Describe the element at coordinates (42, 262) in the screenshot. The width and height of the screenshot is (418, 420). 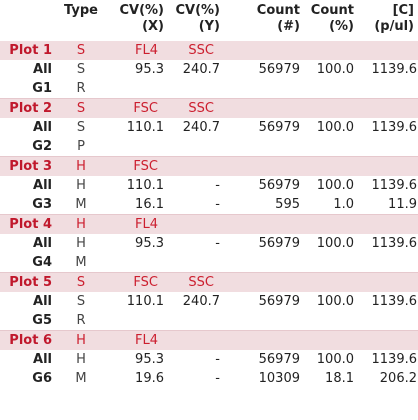
I see `row-label: G4` at that location.